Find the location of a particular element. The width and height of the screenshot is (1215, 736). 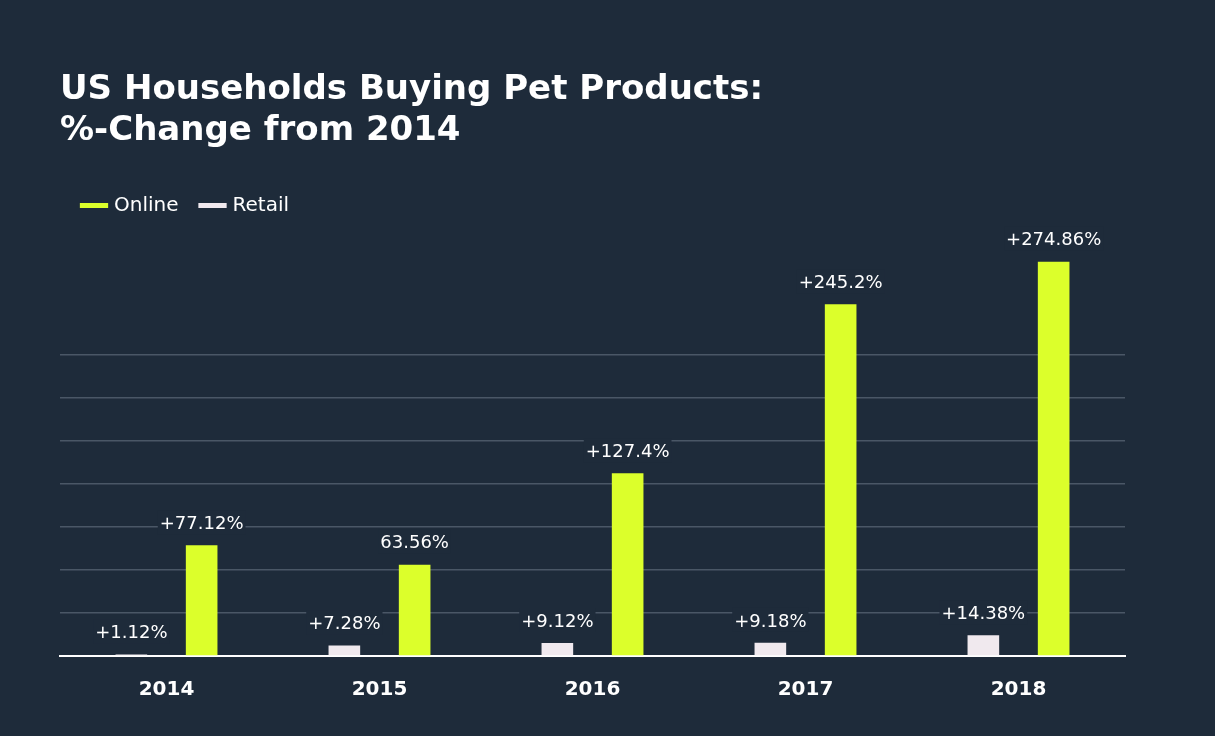

legend-label: Online is located at coordinates (146, 203).